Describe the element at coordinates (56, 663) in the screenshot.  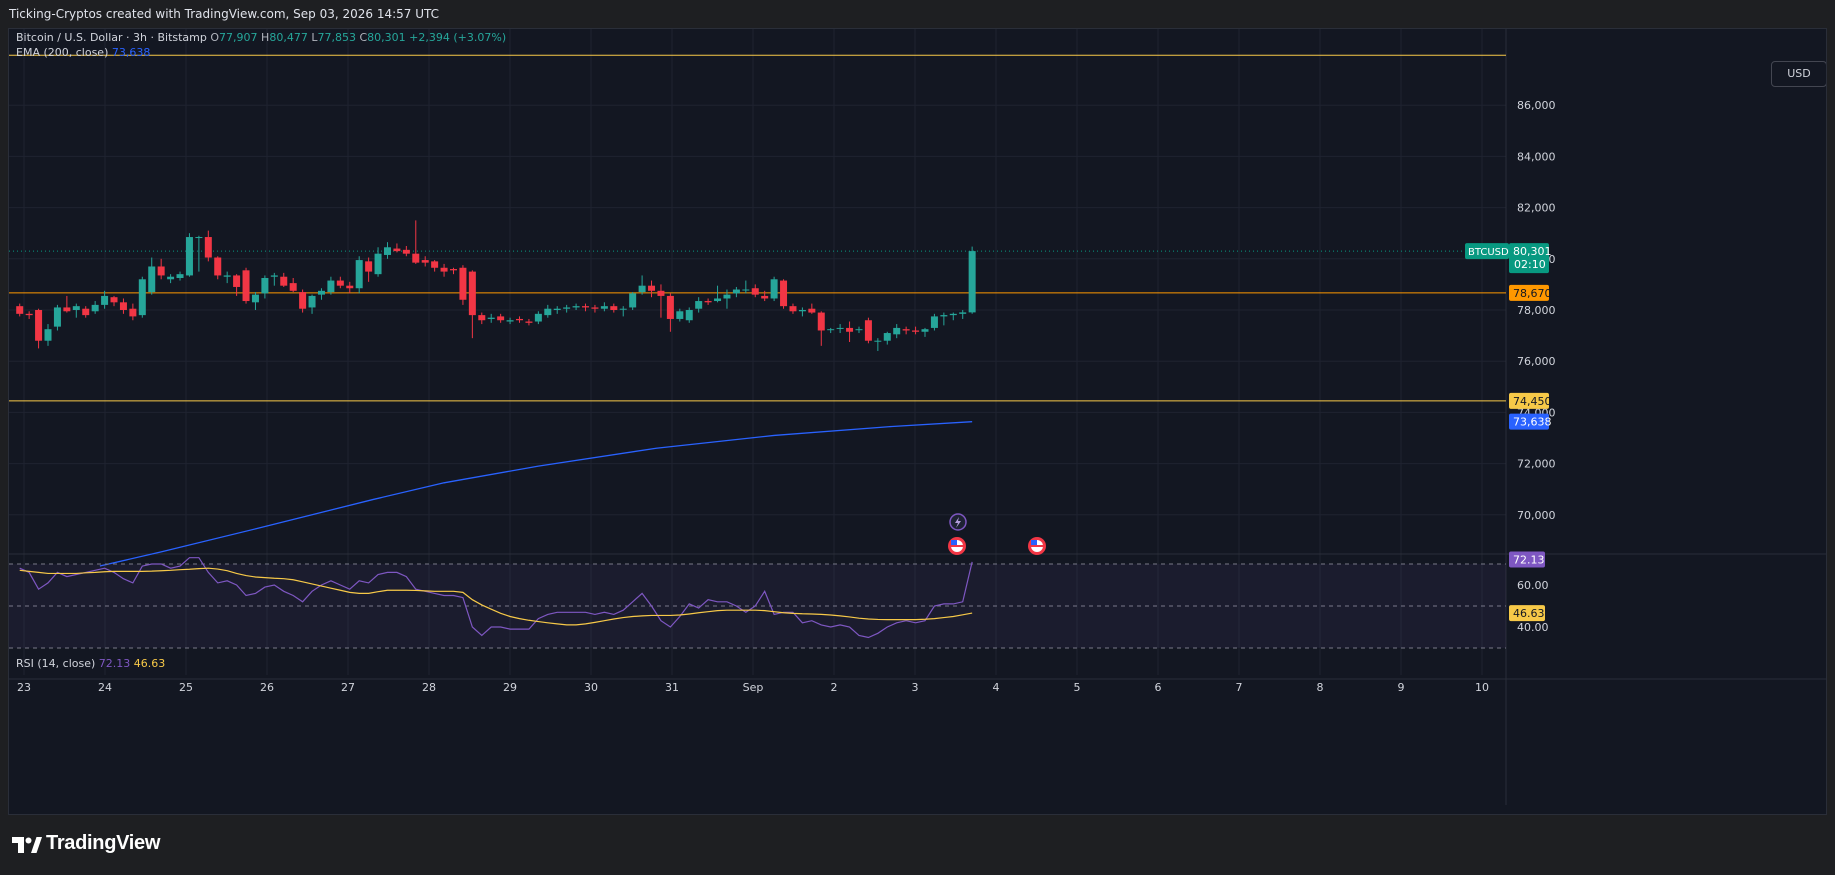
I see `rsi-label: RSI (14, close)` at that location.